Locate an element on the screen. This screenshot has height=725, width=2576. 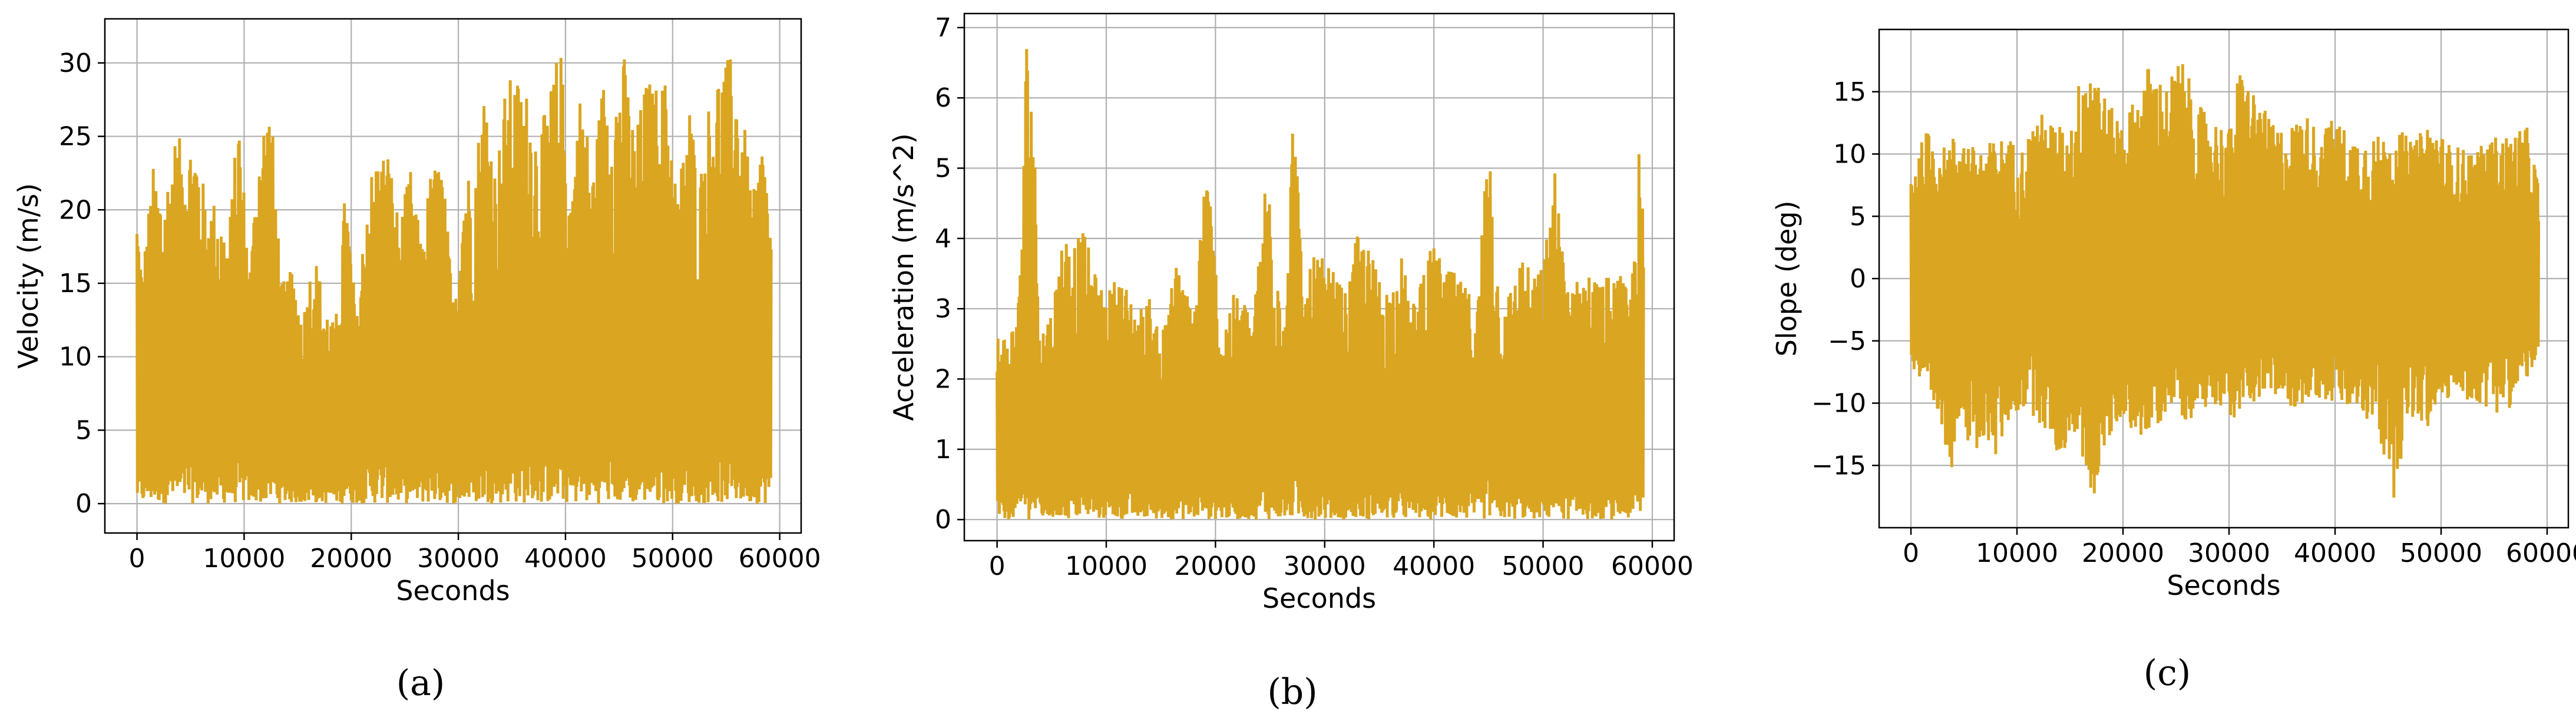
y-tick-label: 25 is located at coordinates (75, 137).